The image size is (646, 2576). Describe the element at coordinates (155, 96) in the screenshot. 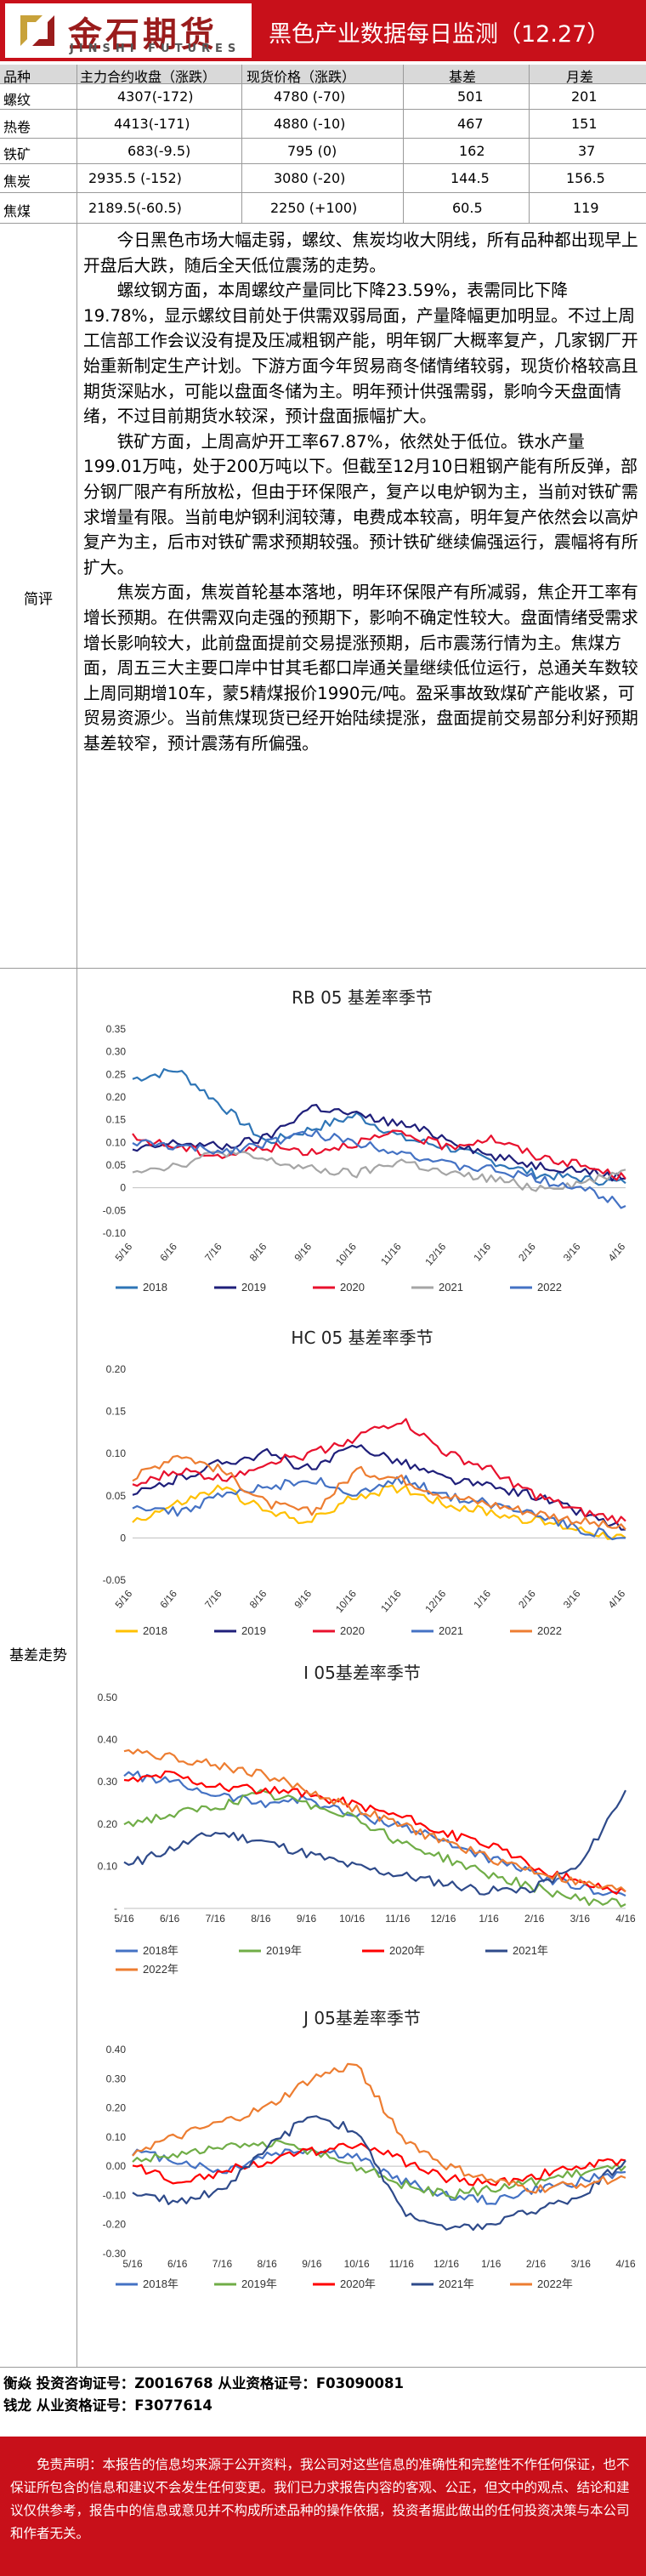

I see `row-close: 4307(-172)` at that location.